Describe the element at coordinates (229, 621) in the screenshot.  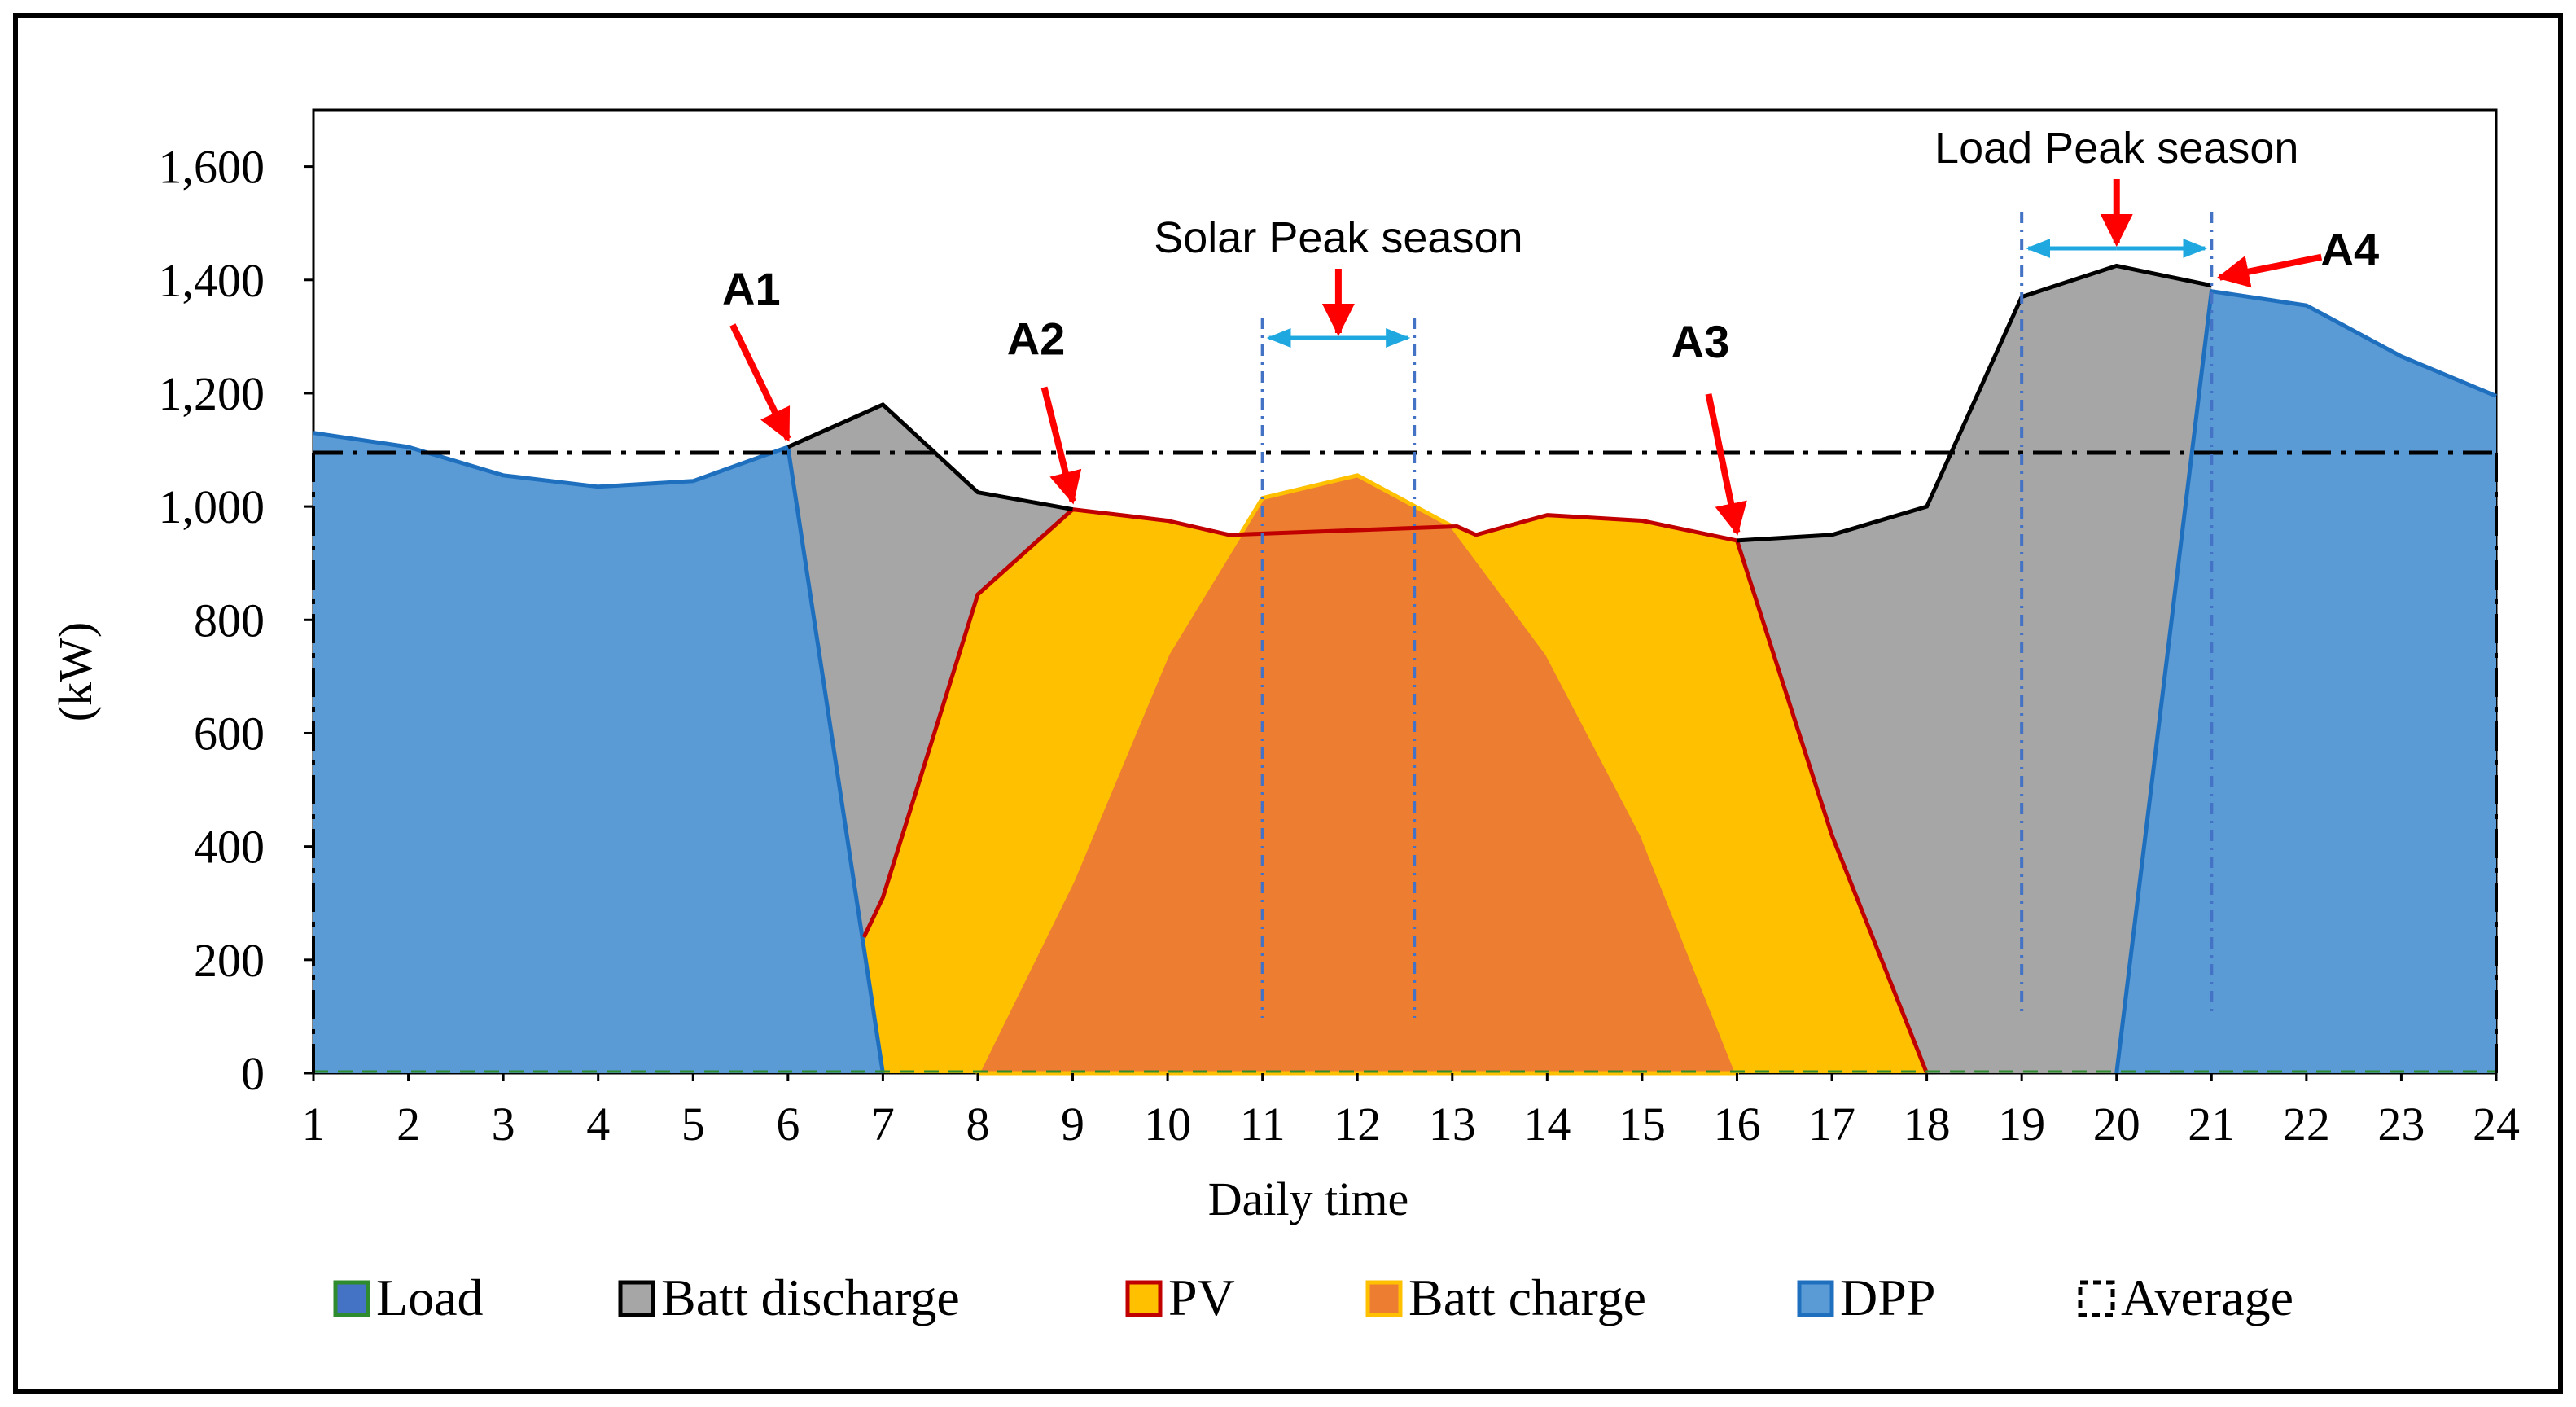
I see `y-tick-label: 800` at that location.